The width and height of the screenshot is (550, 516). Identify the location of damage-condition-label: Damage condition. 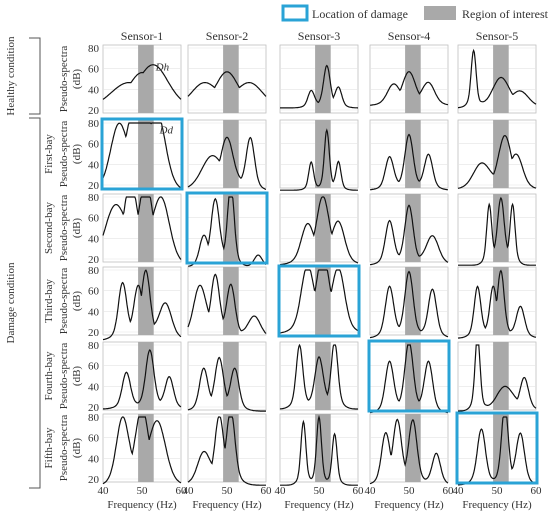
(11, 302).